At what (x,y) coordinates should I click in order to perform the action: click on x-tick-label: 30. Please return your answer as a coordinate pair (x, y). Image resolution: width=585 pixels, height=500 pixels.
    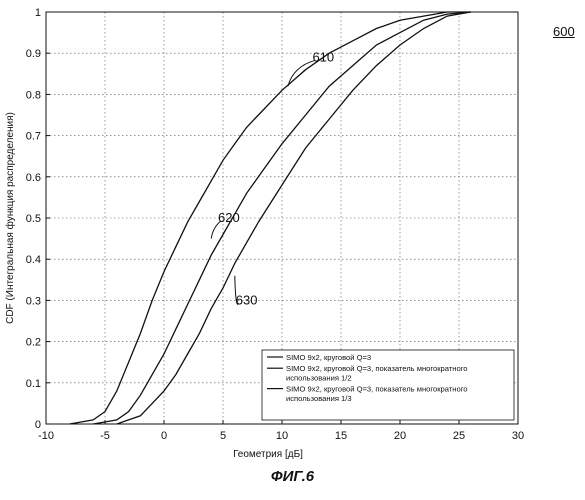
    Looking at the image, I should click on (518, 436).